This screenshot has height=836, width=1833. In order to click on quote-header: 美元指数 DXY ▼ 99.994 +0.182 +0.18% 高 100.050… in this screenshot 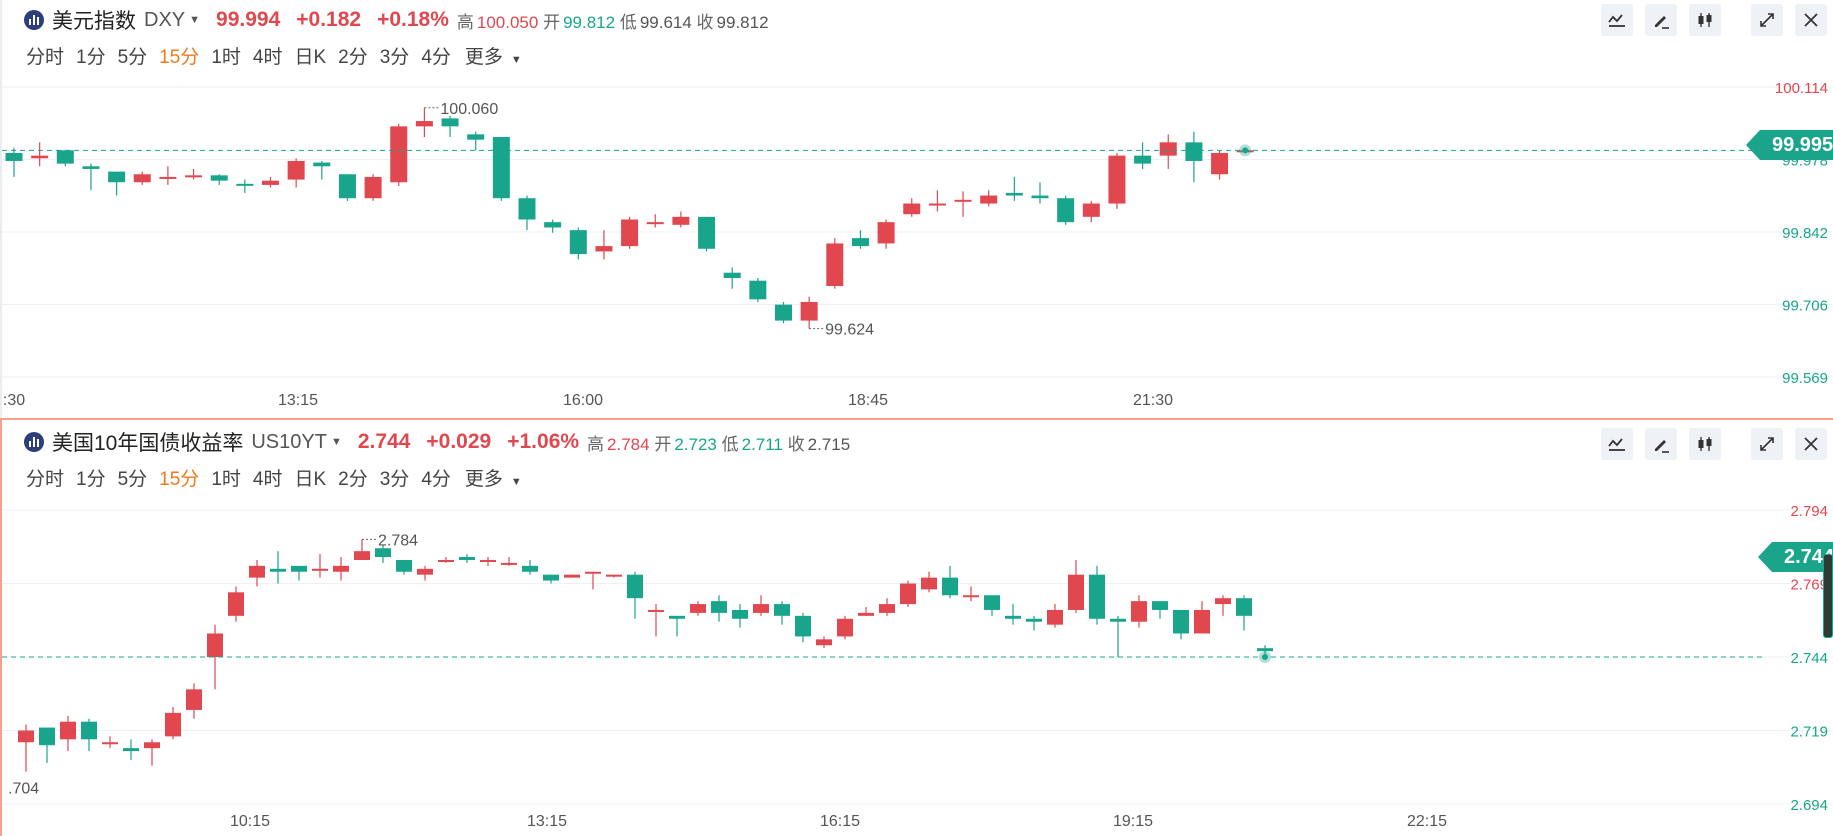, I will do `click(396, 20)`.